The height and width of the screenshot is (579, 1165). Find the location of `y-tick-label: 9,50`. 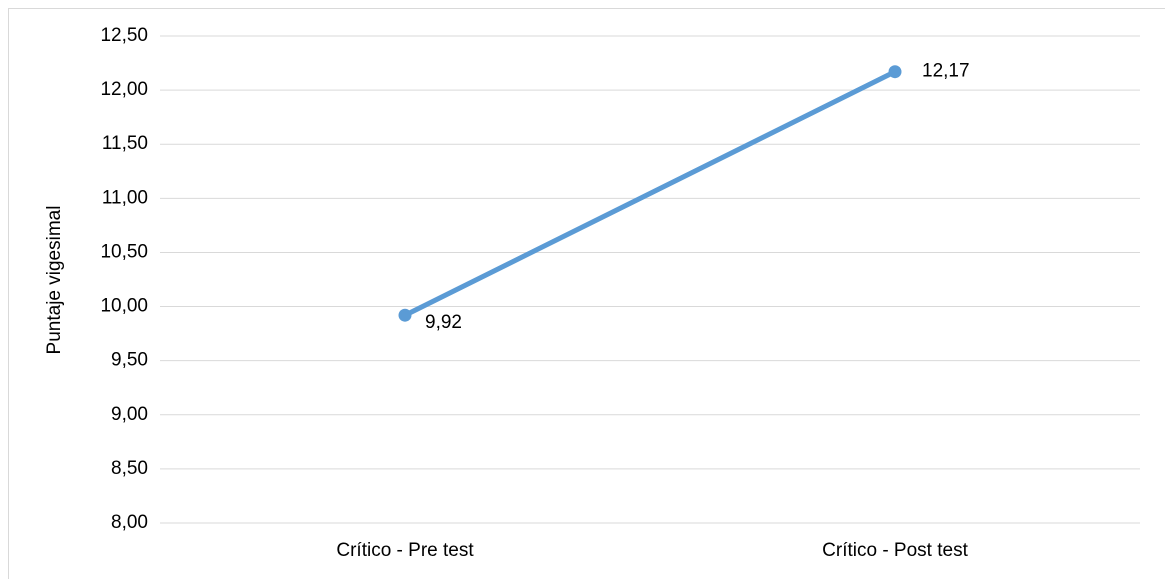

y-tick-label: 9,50 is located at coordinates (129, 360).